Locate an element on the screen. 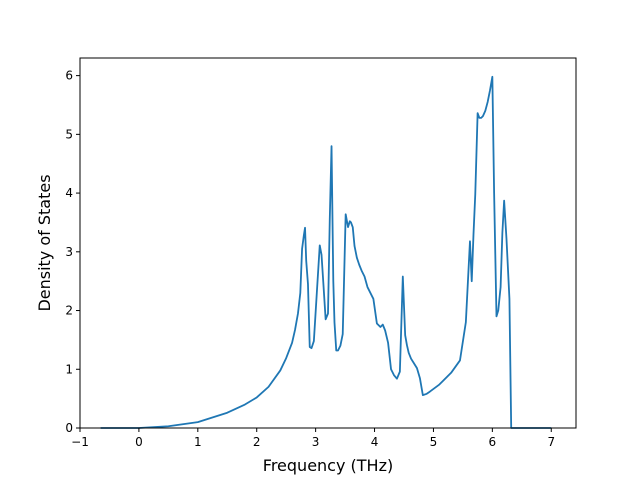 The image size is (640, 480). y-axis-label: Density of States is located at coordinates (44, 242).